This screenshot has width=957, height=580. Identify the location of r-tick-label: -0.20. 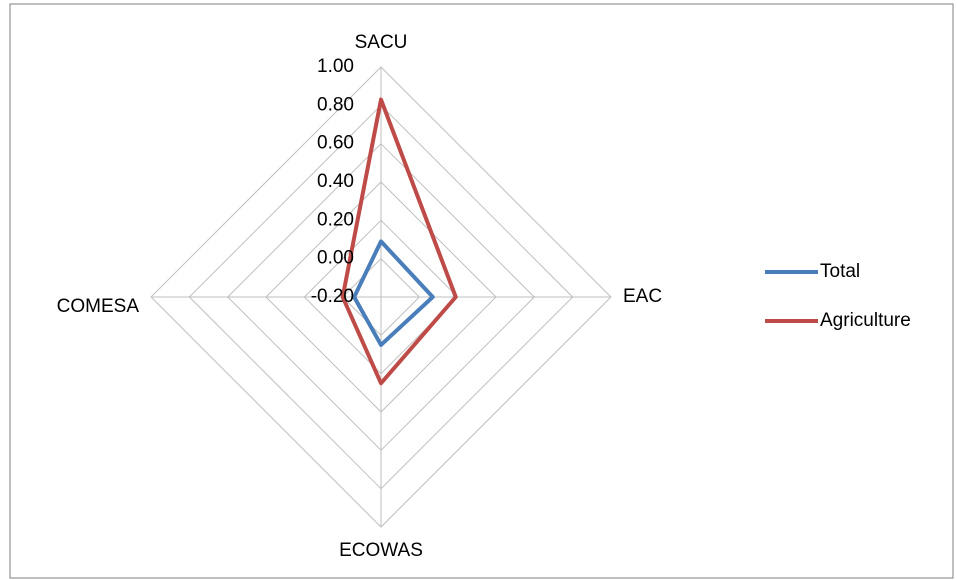
(332, 296).